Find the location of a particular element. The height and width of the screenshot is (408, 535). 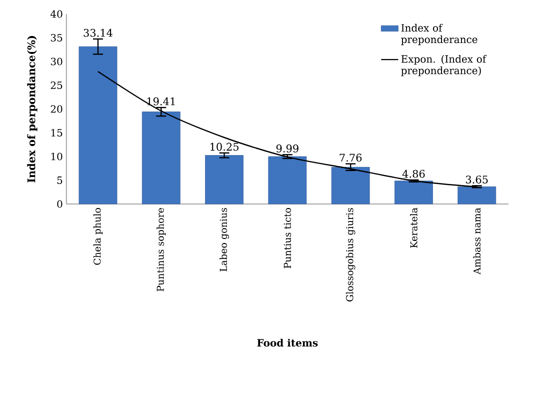

x-axis-title: Food items is located at coordinates (287, 342).